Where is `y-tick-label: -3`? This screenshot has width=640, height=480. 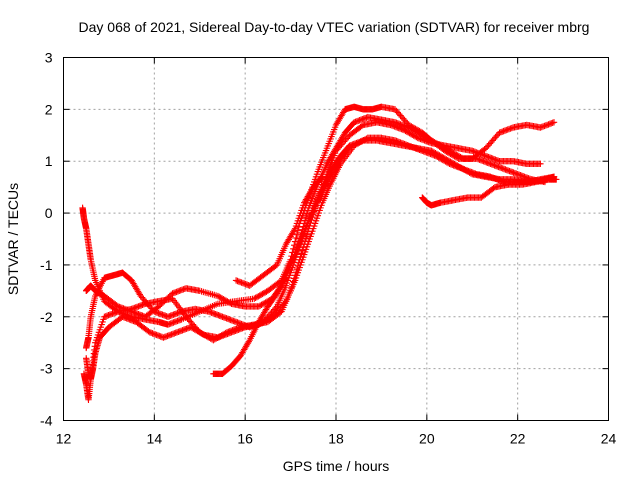
y-tick-label: -3 is located at coordinates (46, 369).